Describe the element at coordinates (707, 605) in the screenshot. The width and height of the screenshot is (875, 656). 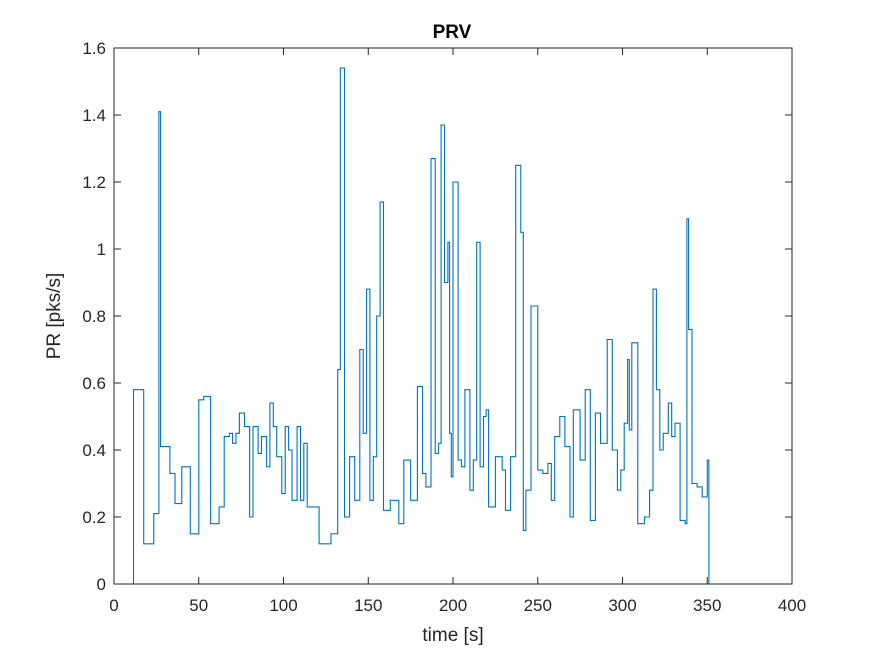
I see `x-tick-label: 350` at that location.